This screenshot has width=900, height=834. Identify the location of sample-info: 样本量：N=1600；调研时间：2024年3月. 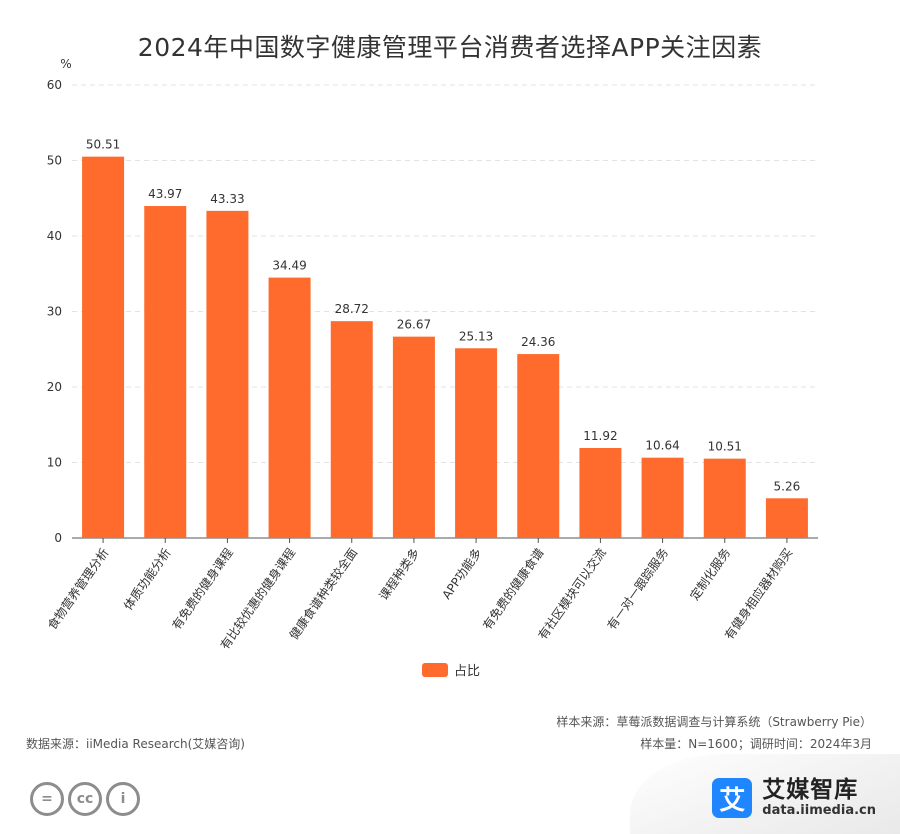
(756, 744).